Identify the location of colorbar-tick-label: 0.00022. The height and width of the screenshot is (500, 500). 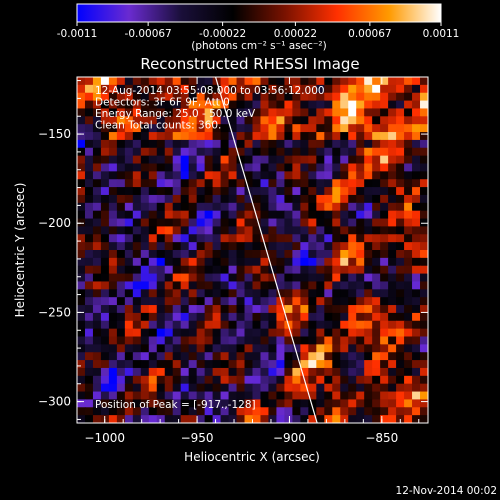
(295, 34).